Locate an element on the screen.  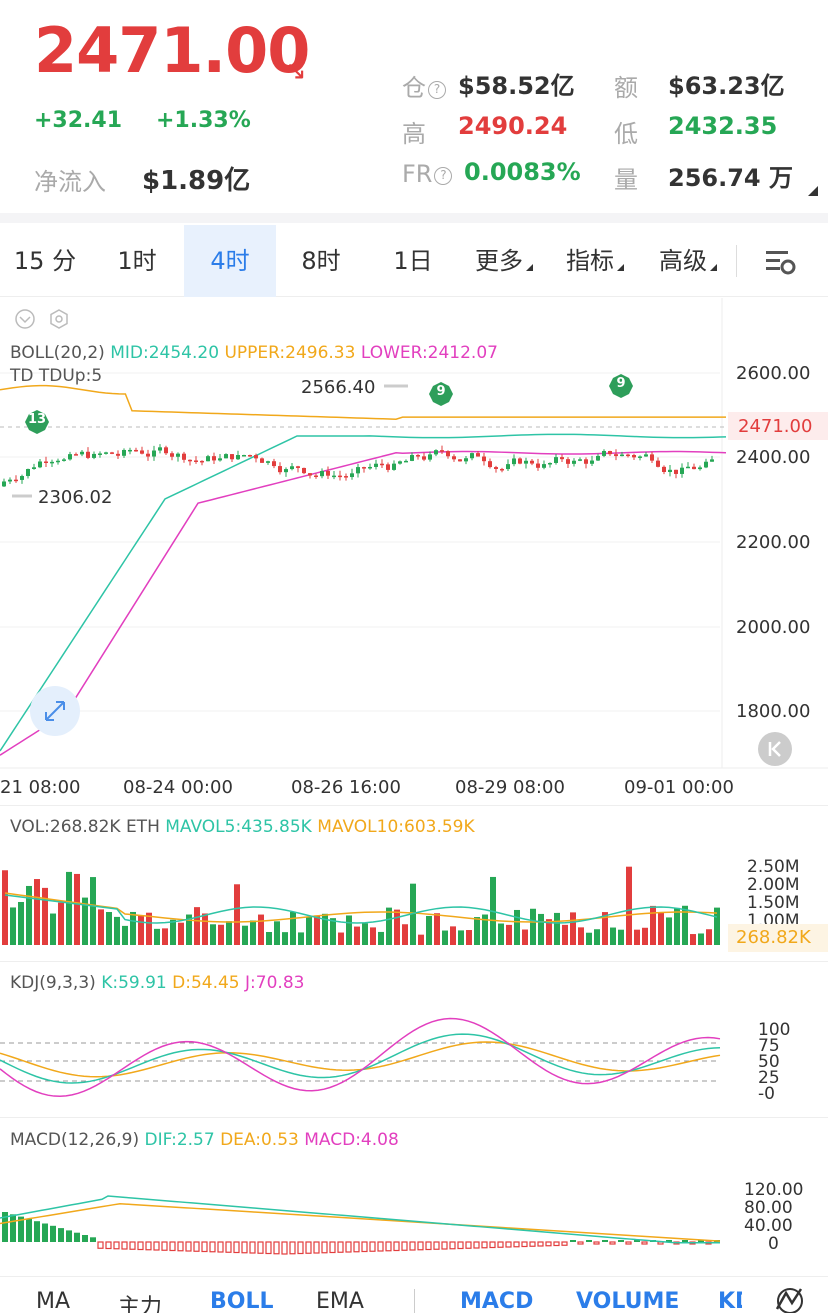
collapse-icon is located at coordinates (25, 319).